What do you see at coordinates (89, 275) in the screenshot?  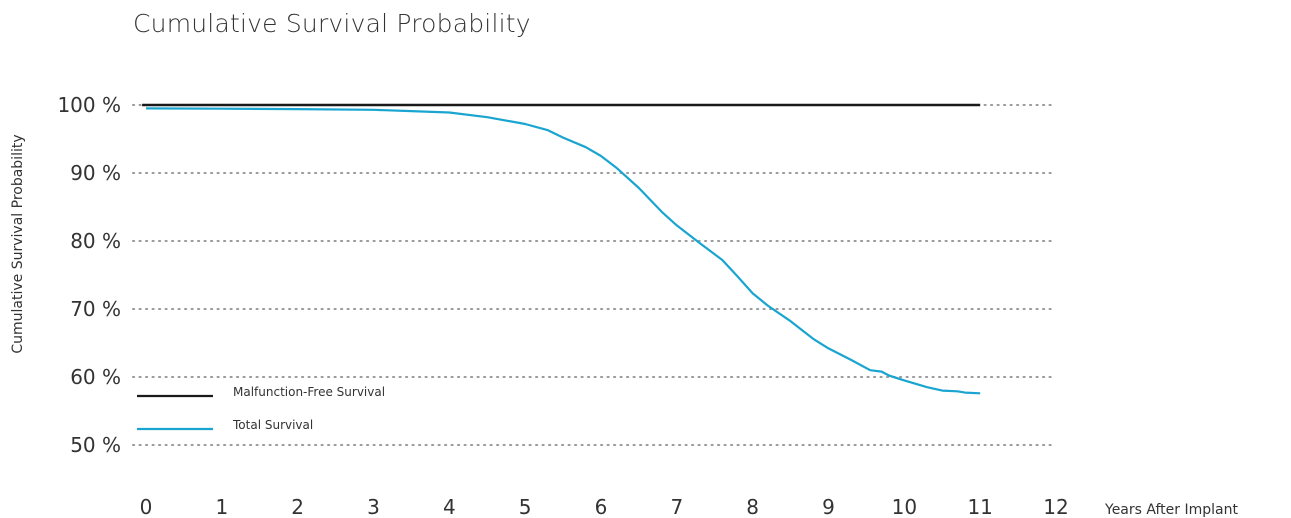 I see `y-axis-ticks: 100 % 90 % 80 % 70 % 60 % 50 %` at bounding box center [89, 275].